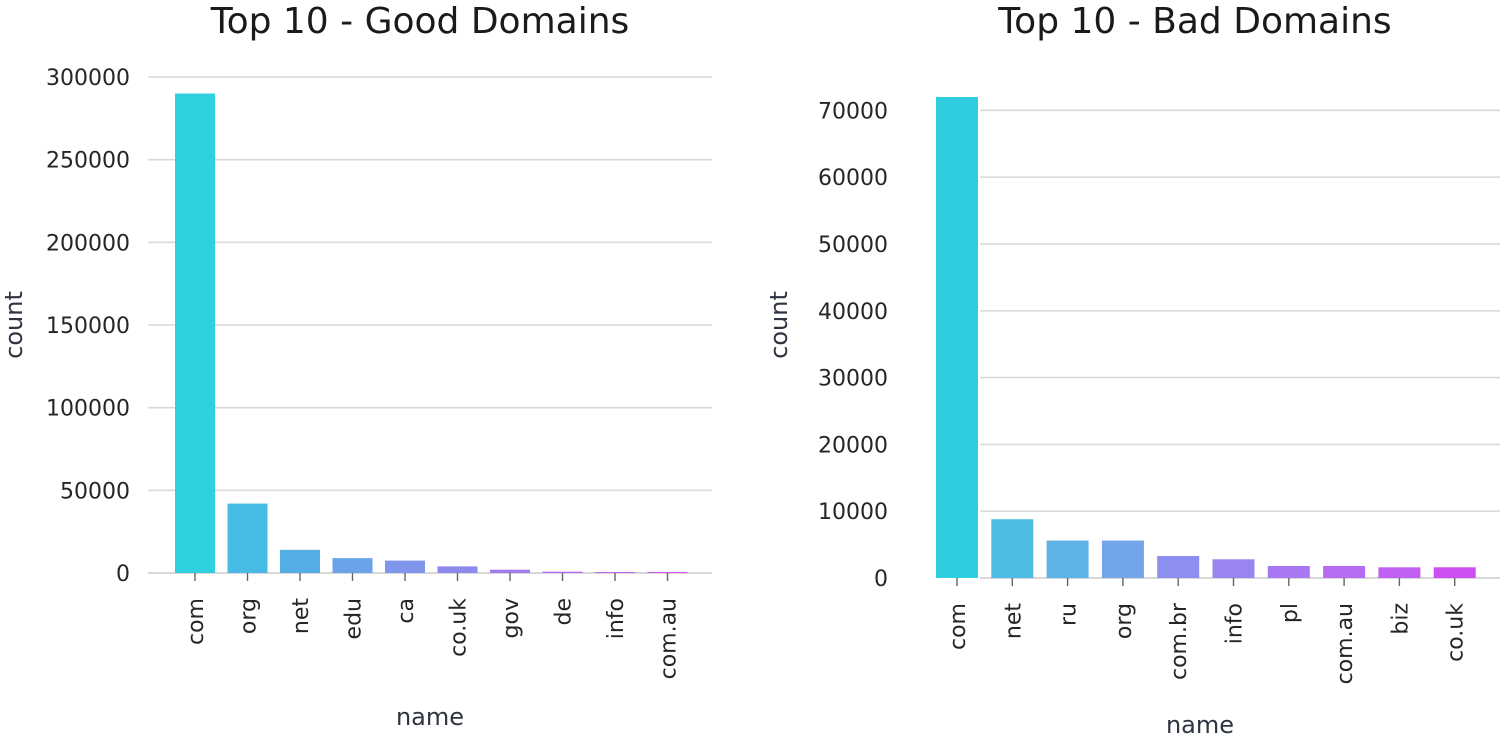  Describe the element at coordinates (352, 565) in the screenshot. I see `bar-edu` at that location.